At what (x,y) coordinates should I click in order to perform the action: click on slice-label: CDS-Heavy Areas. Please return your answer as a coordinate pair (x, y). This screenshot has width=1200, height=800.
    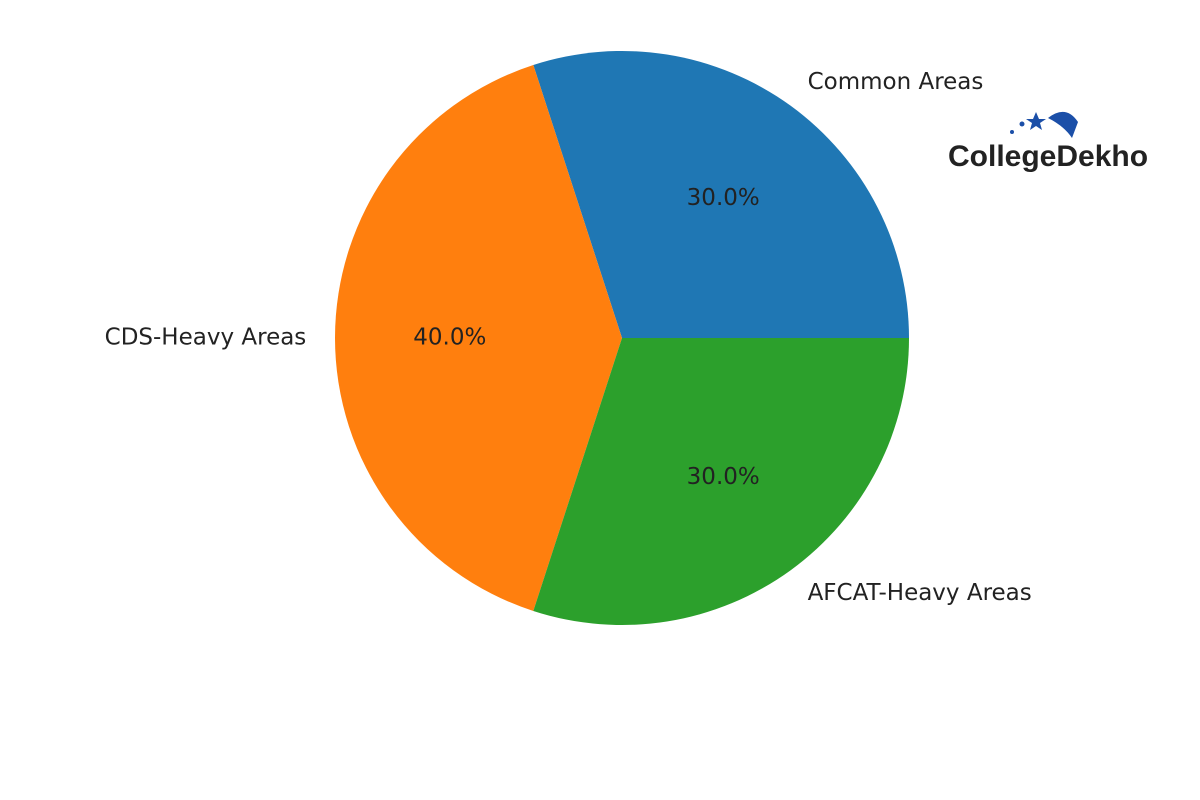
    Looking at the image, I should click on (206, 338).